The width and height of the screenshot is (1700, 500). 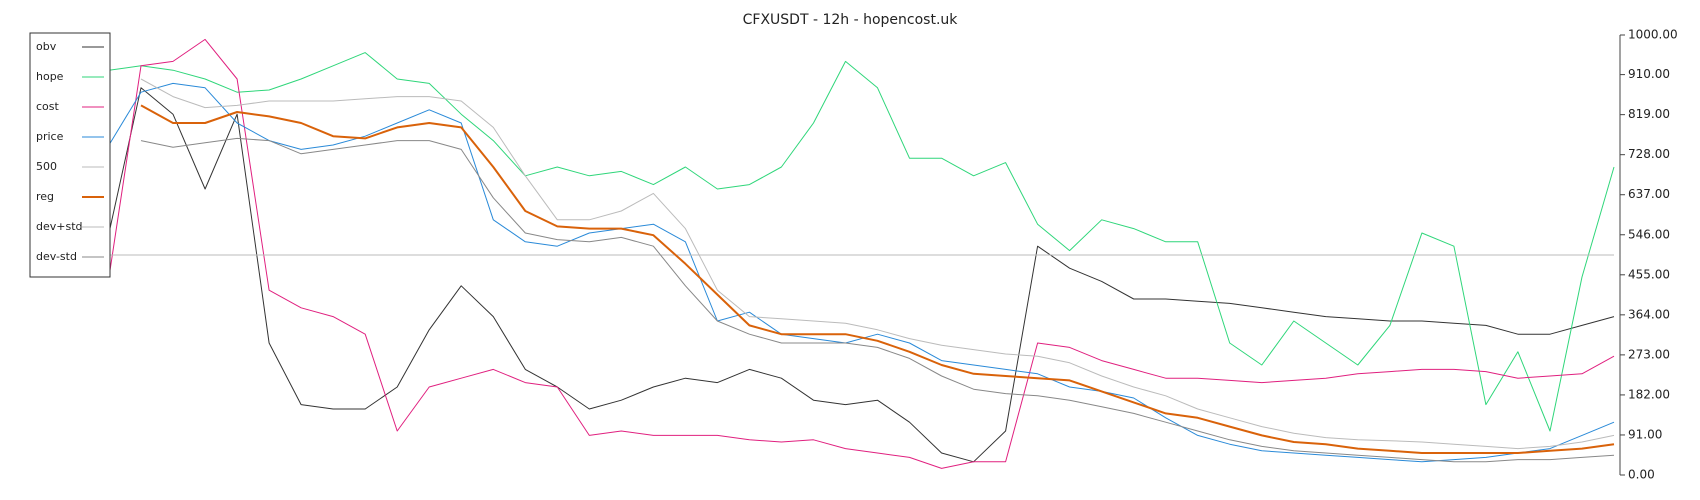 I want to click on legend-label: reg, so click(x=45, y=196).